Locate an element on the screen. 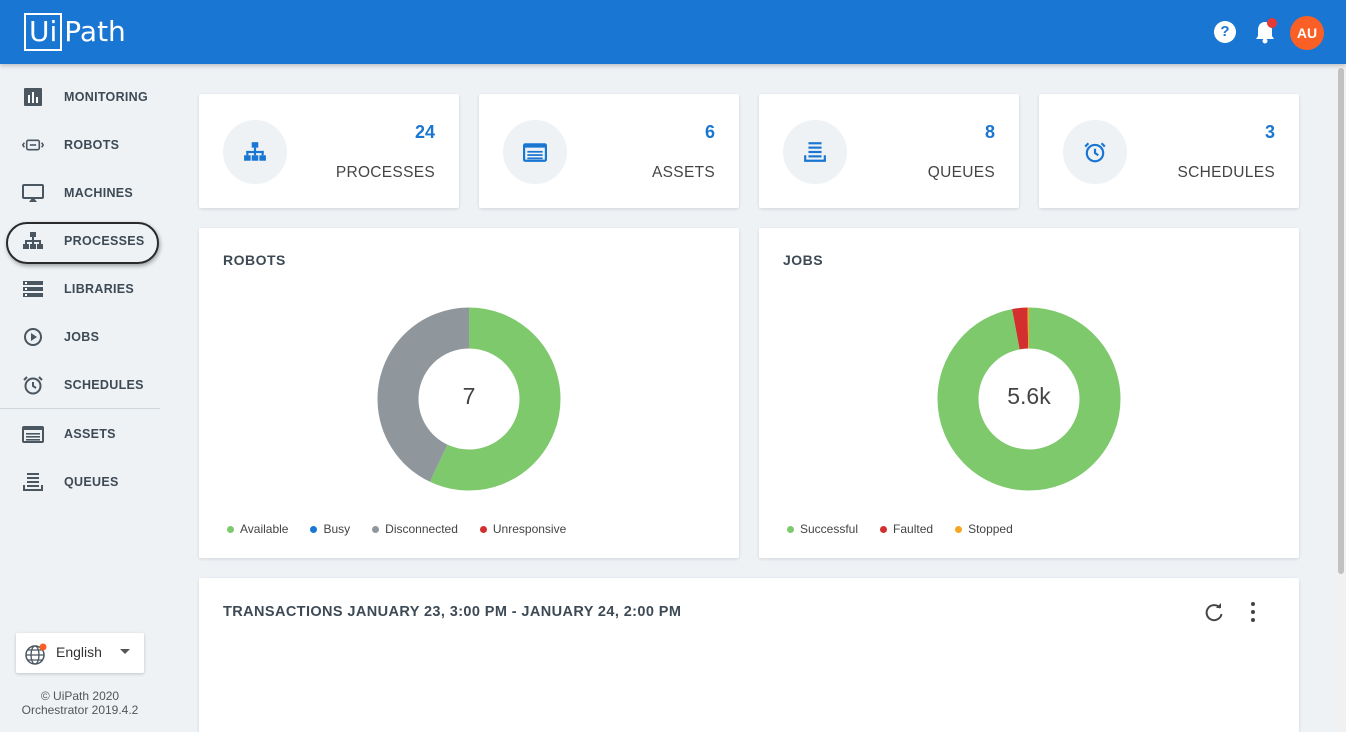 The width and height of the screenshot is (1346, 732). stat-value: 8 is located at coordinates (989, 132).